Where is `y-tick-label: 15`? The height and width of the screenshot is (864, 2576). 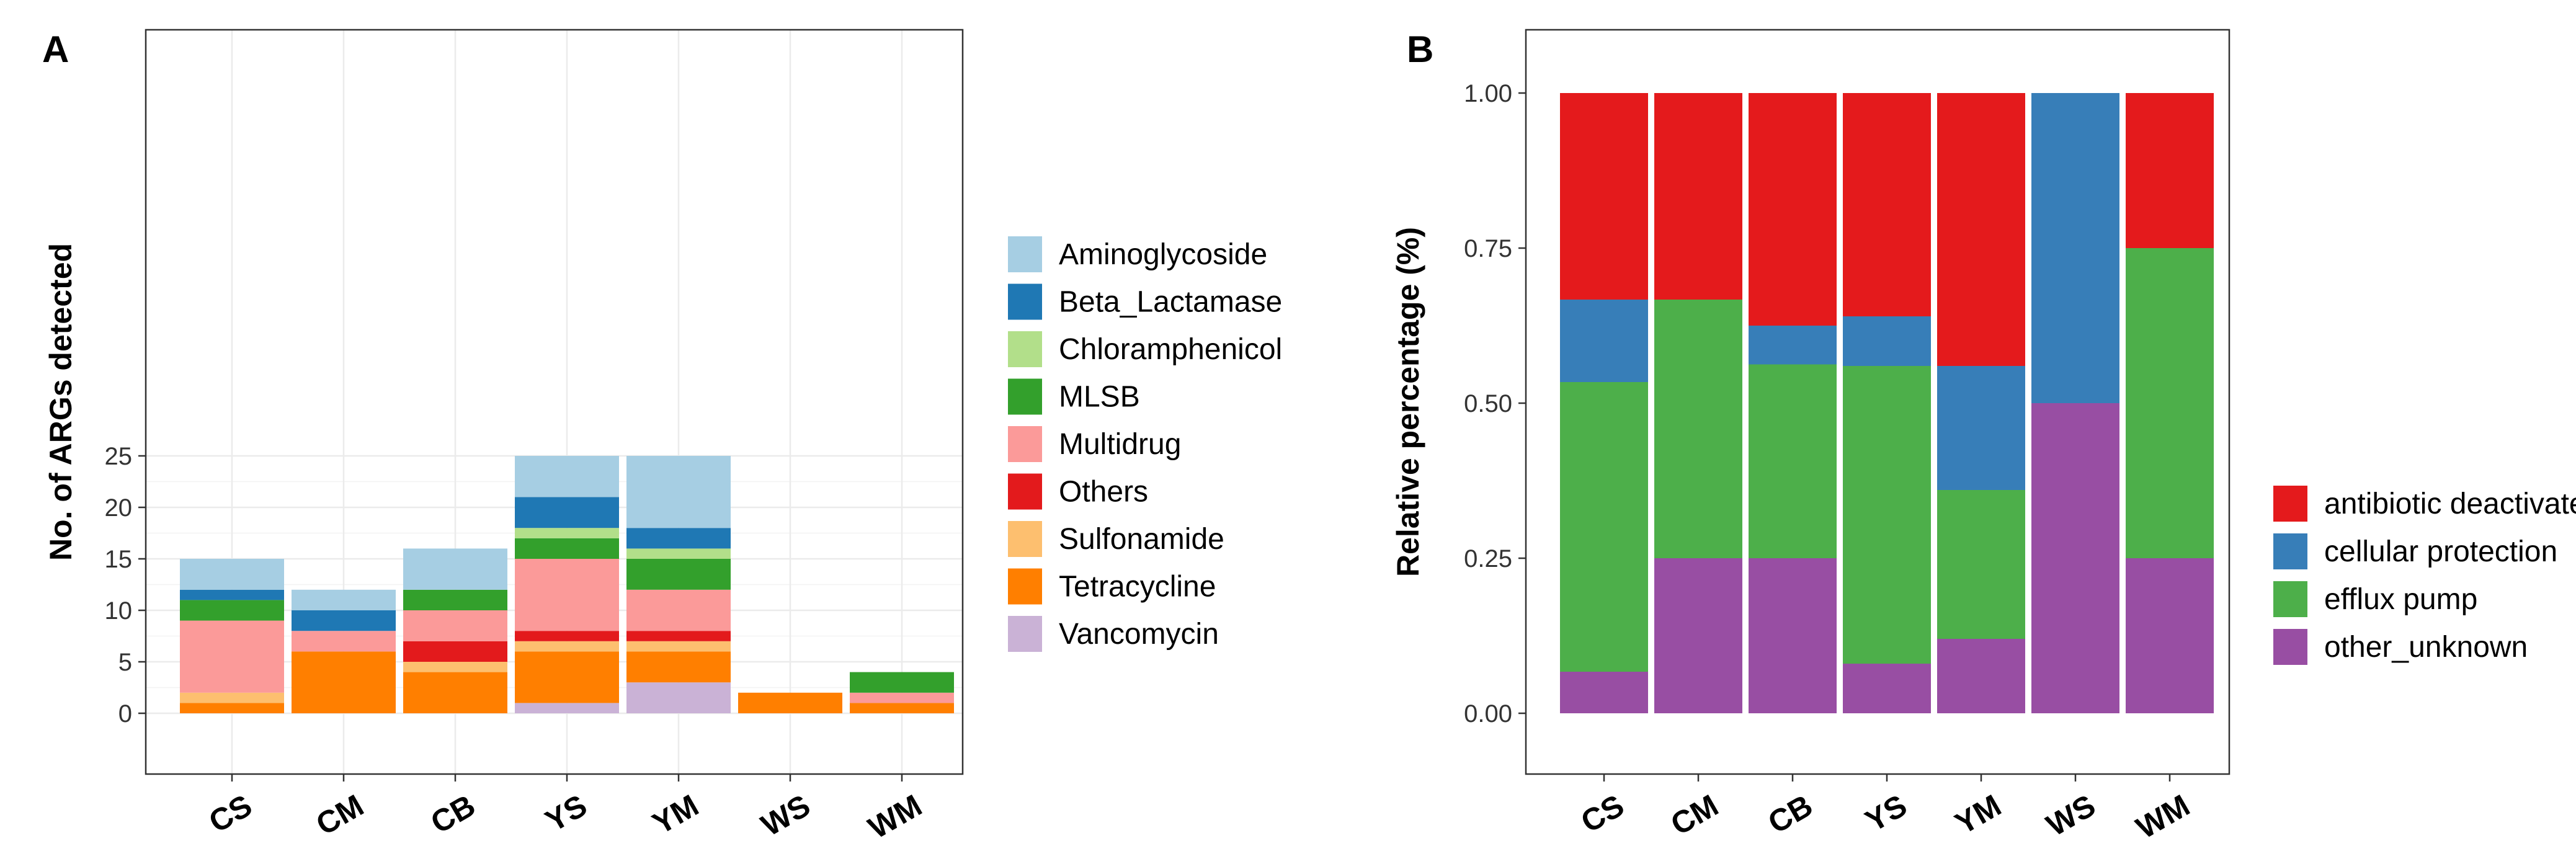 y-tick-label: 15 is located at coordinates (119, 560).